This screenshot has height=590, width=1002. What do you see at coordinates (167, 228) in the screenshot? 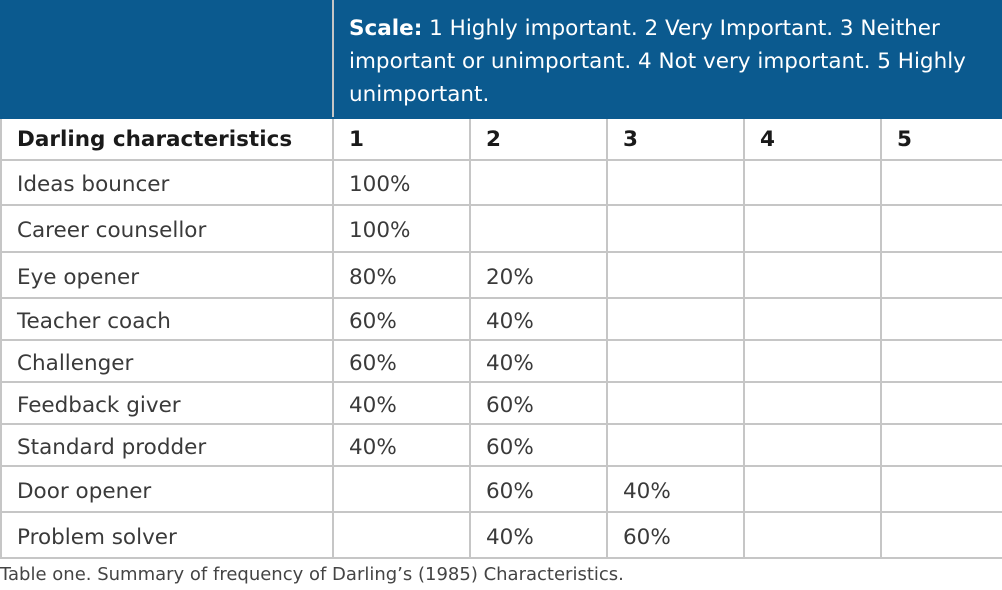
I see `characteristic-name: Career counsellor` at bounding box center [167, 228].